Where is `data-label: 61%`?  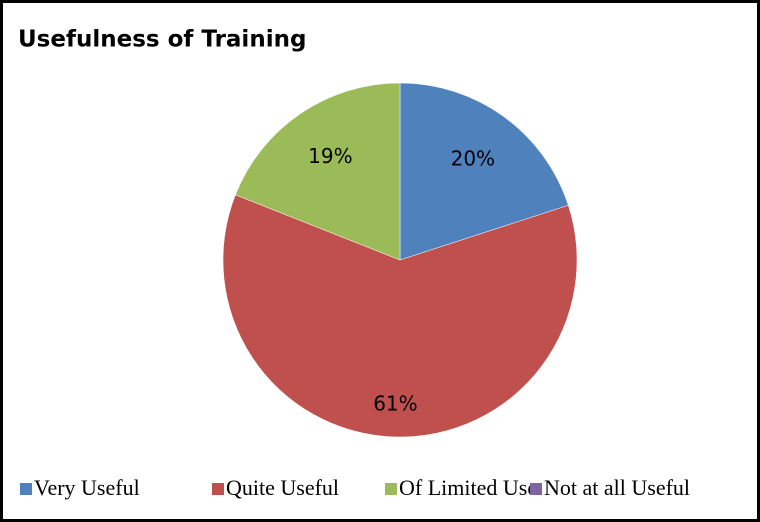 data-label: 61% is located at coordinates (395, 404).